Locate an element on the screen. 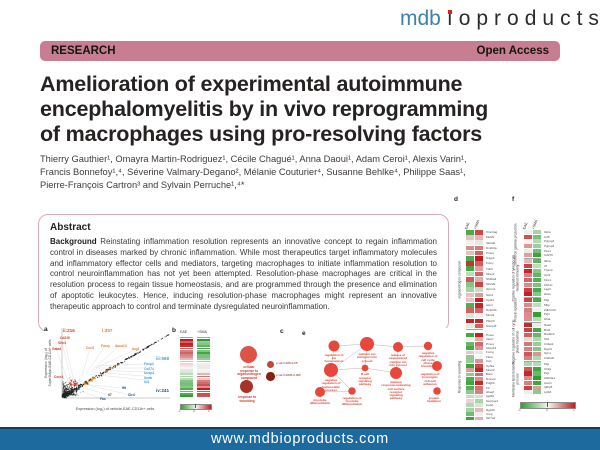 This screenshot has height=450, width=600. gene-label: Slc2a9 is located at coordinates (491, 284).